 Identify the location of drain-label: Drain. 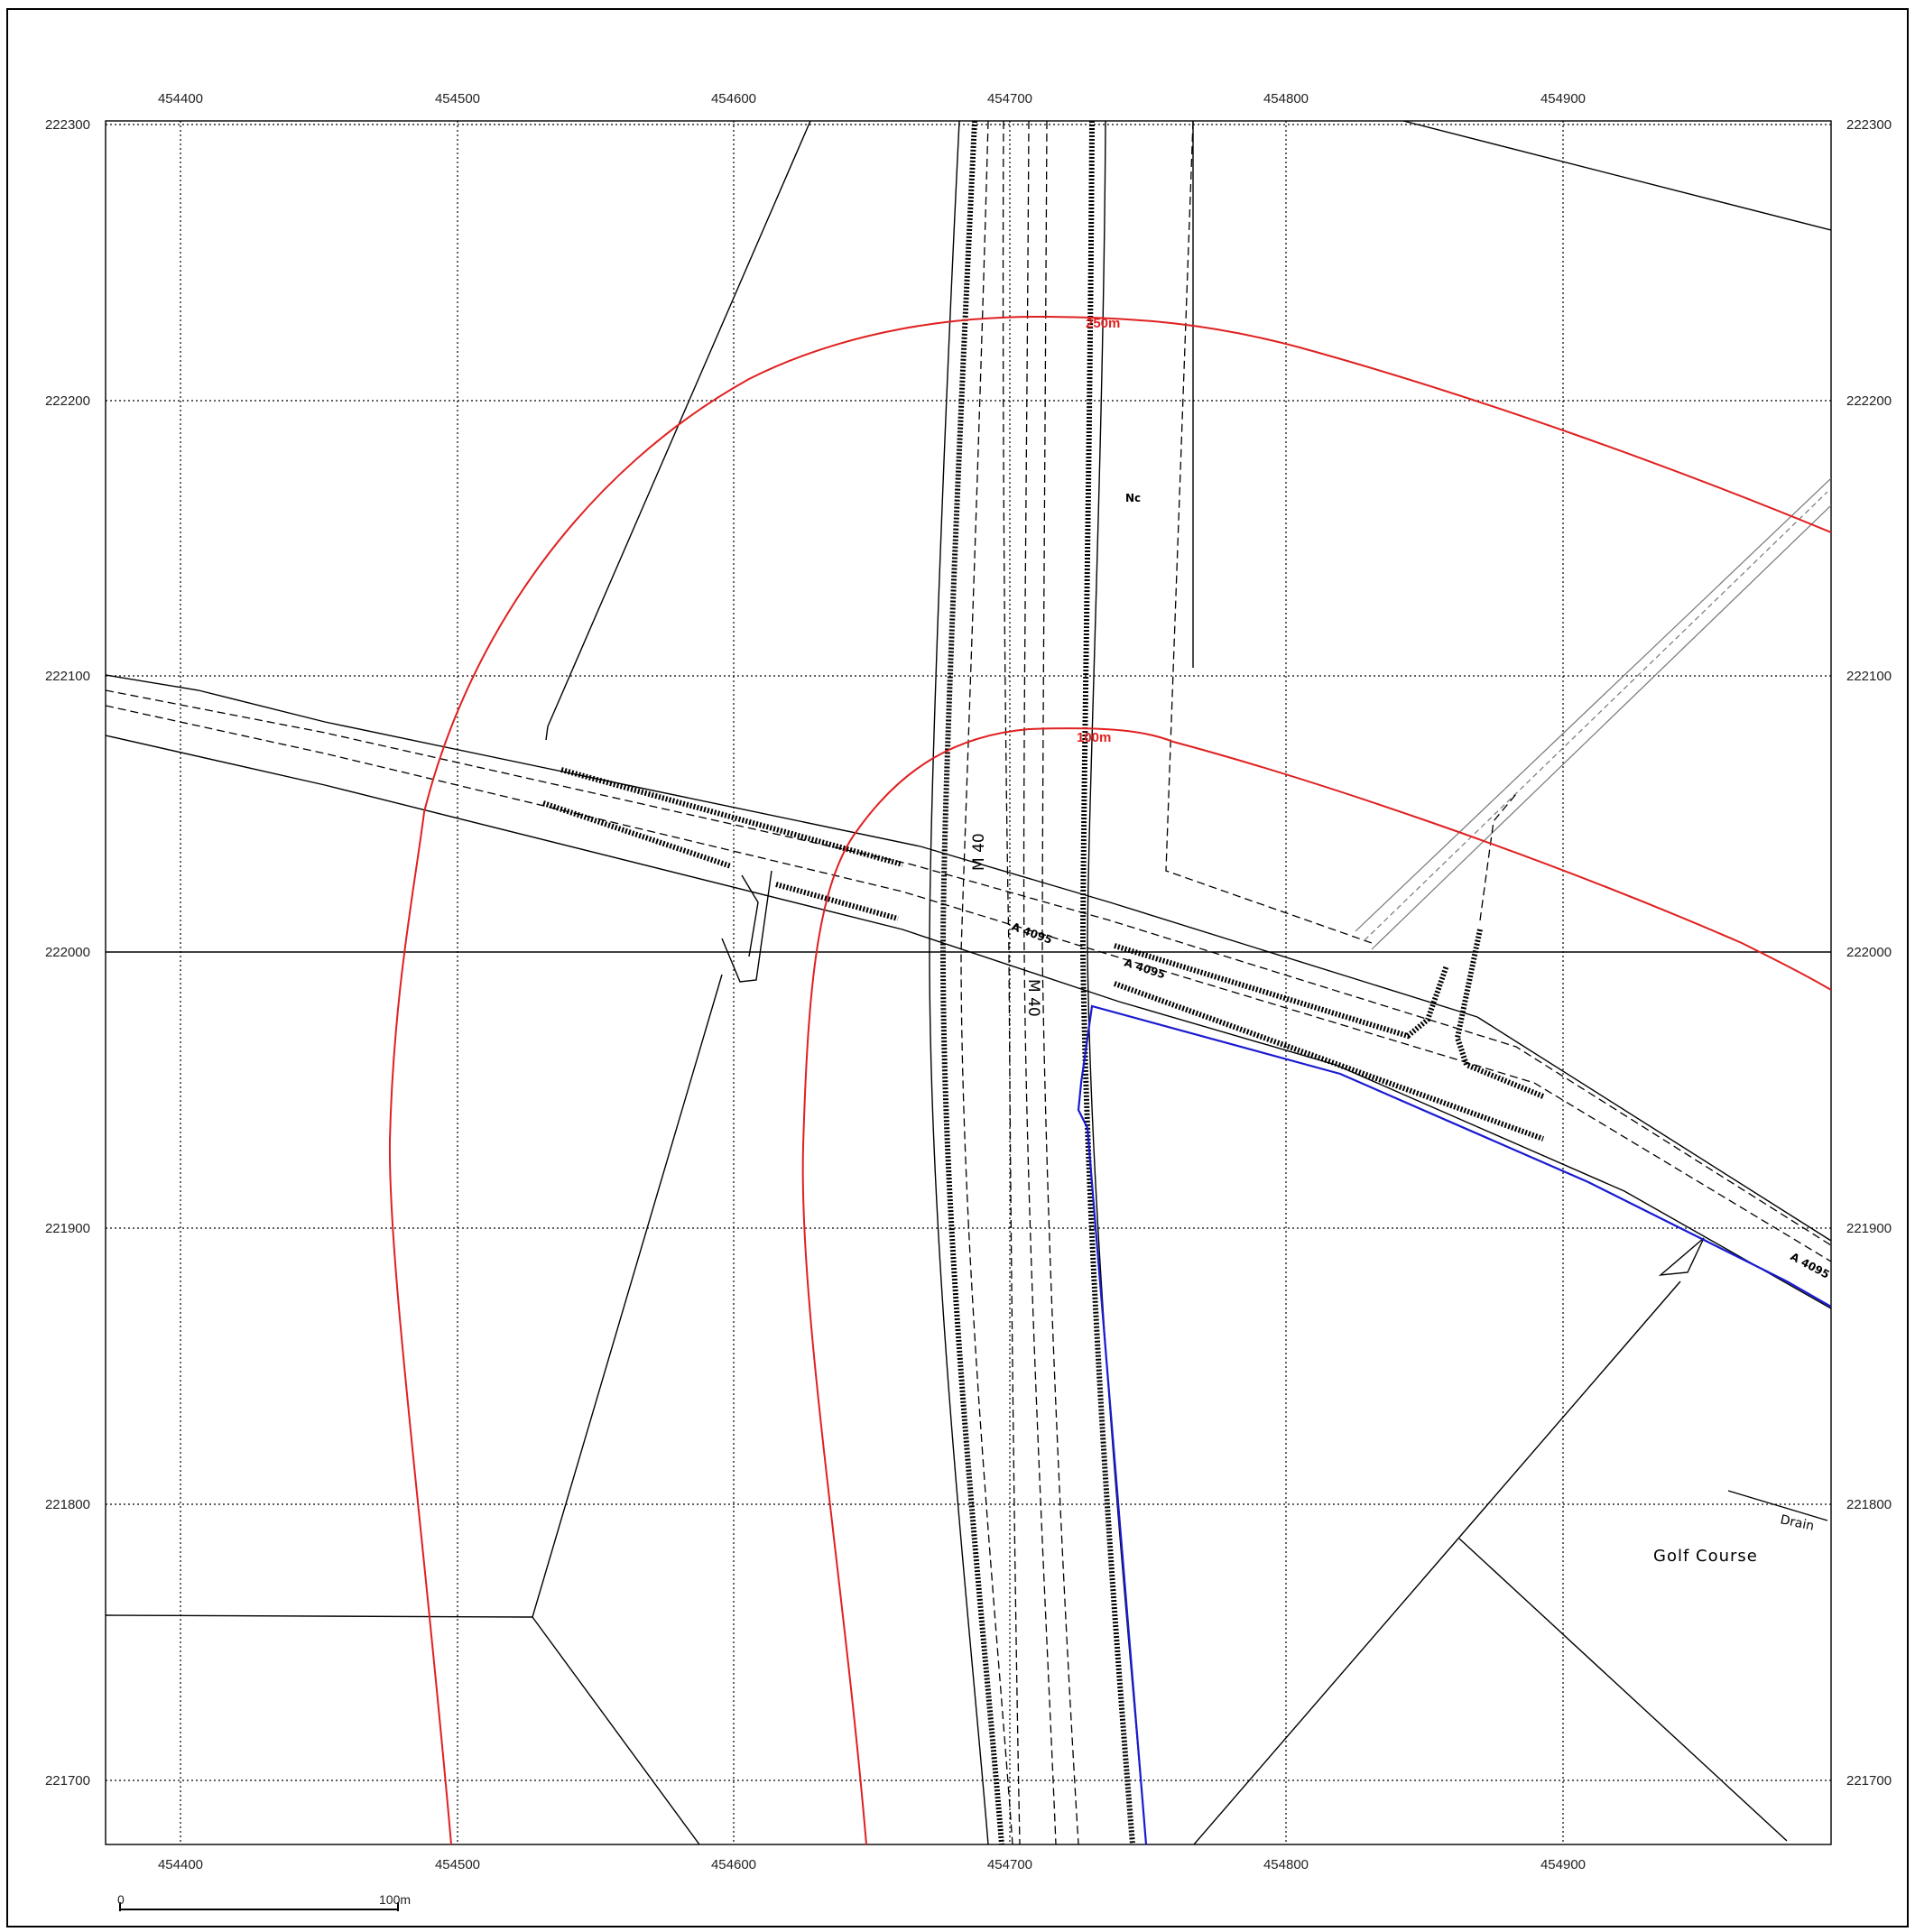
(1797, 1523).